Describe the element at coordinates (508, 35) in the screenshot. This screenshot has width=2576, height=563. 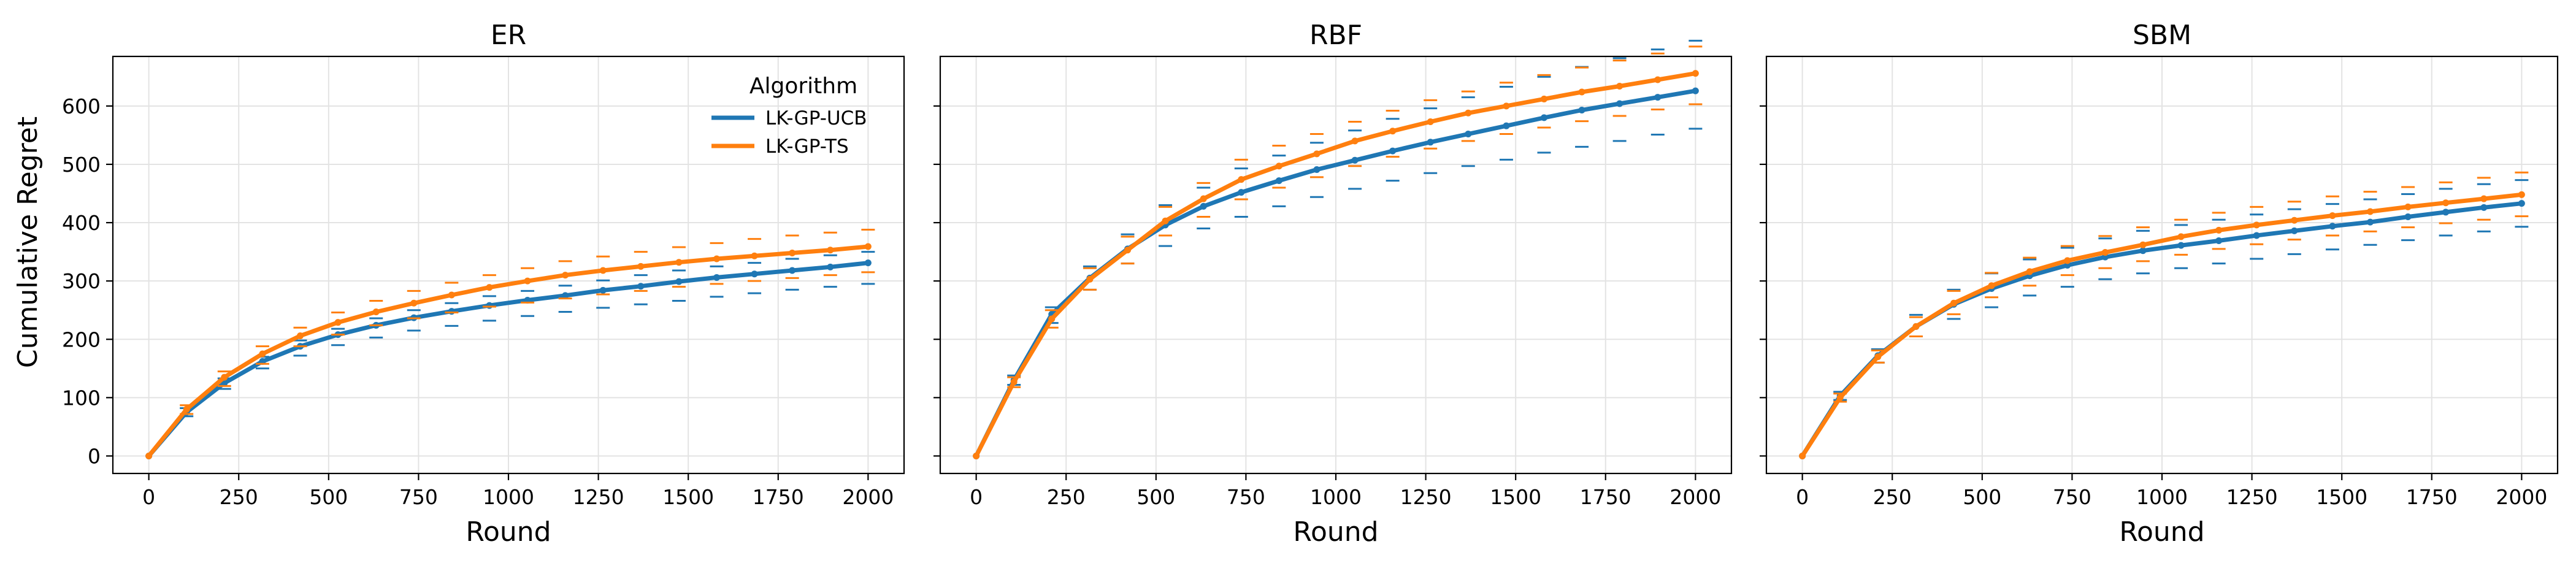
I see `panel-title: ER` at that location.